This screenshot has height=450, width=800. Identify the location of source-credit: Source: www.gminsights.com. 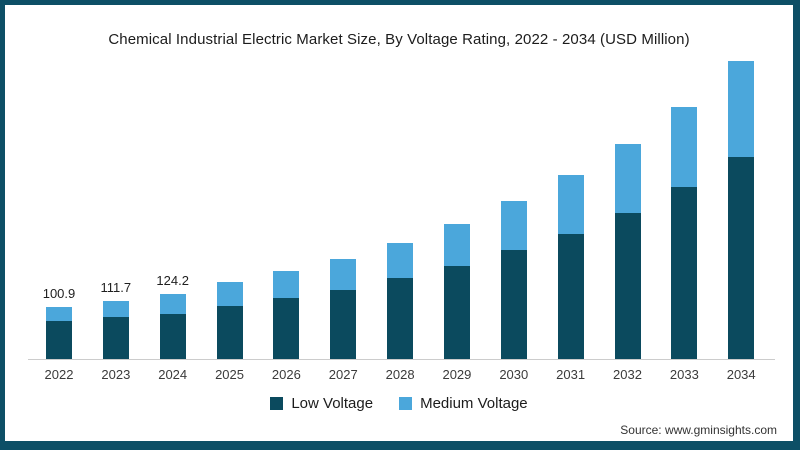
(698, 430).